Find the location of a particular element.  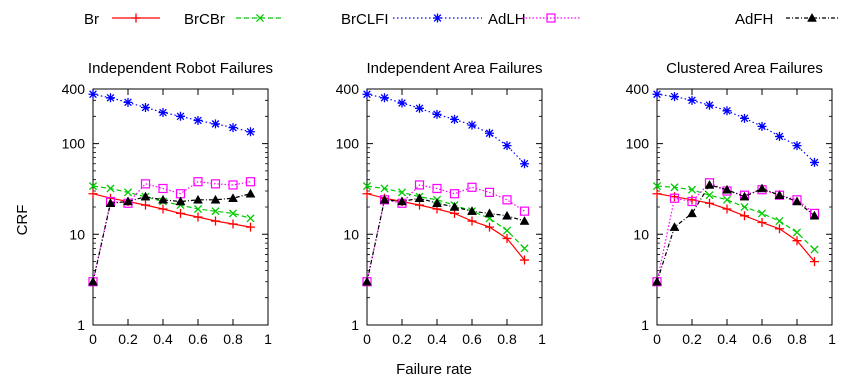

series-brcbr is located at coordinates (735, 218).